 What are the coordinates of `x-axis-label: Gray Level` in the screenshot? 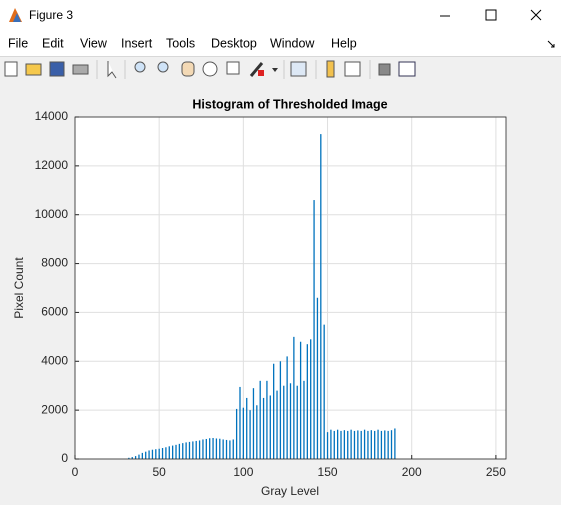 It's located at (290, 491).